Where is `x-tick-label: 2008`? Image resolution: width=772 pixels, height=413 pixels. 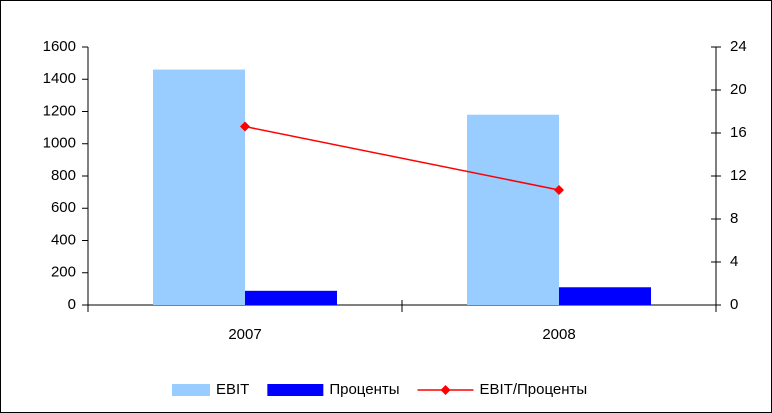
x-tick-label: 2008 is located at coordinates (558, 334).